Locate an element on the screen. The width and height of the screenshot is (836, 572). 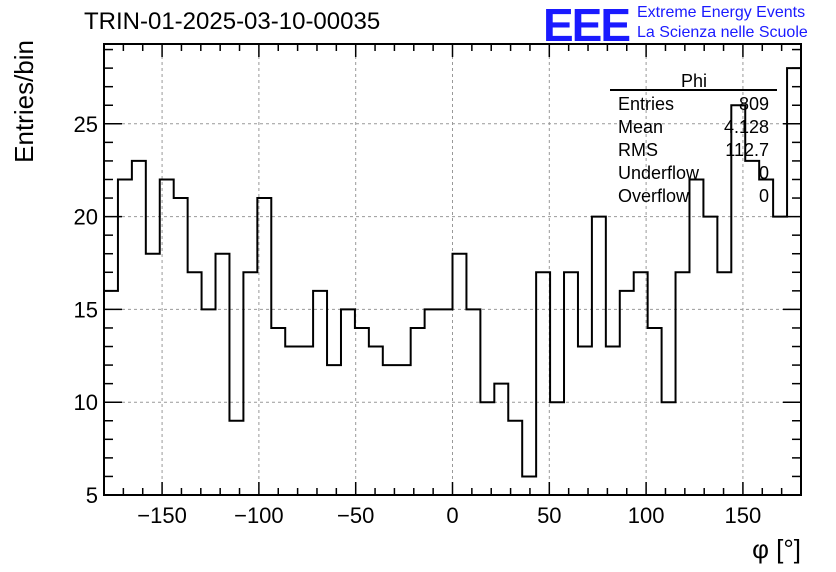
y-tick-label: 5 is located at coordinates (92, 495).